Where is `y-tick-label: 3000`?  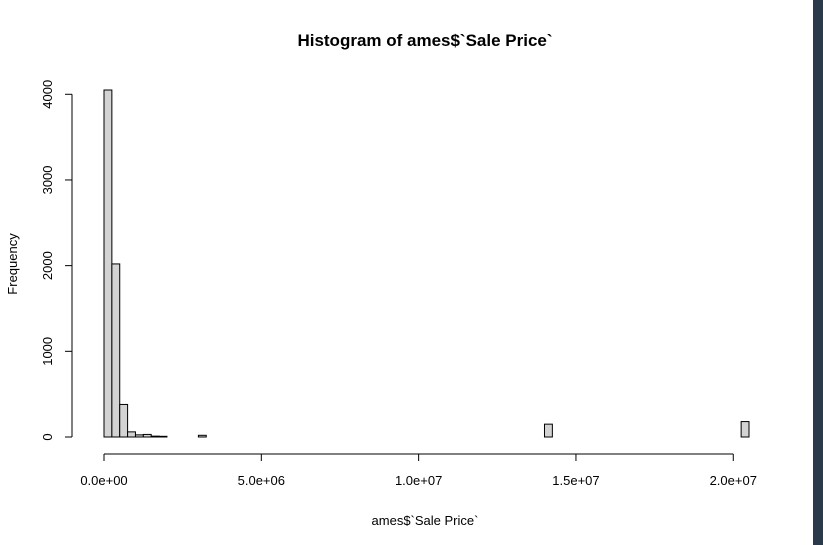 y-tick-label: 3000 is located at coordinates (47, 180).